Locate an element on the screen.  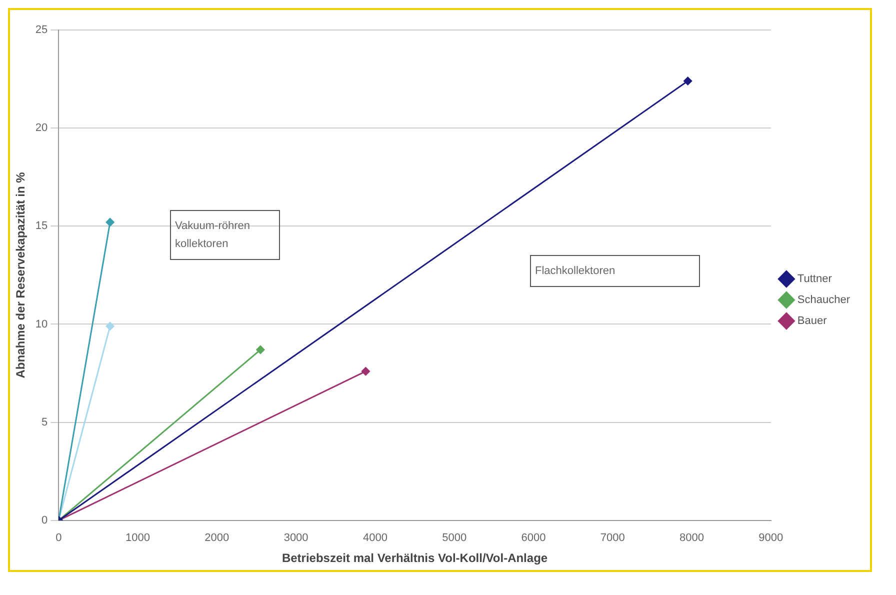
x-axis-title: Betriebszeit mal Verhältnis Vol-Koll/Vol-Anlage is located at coordinates (415, 558).